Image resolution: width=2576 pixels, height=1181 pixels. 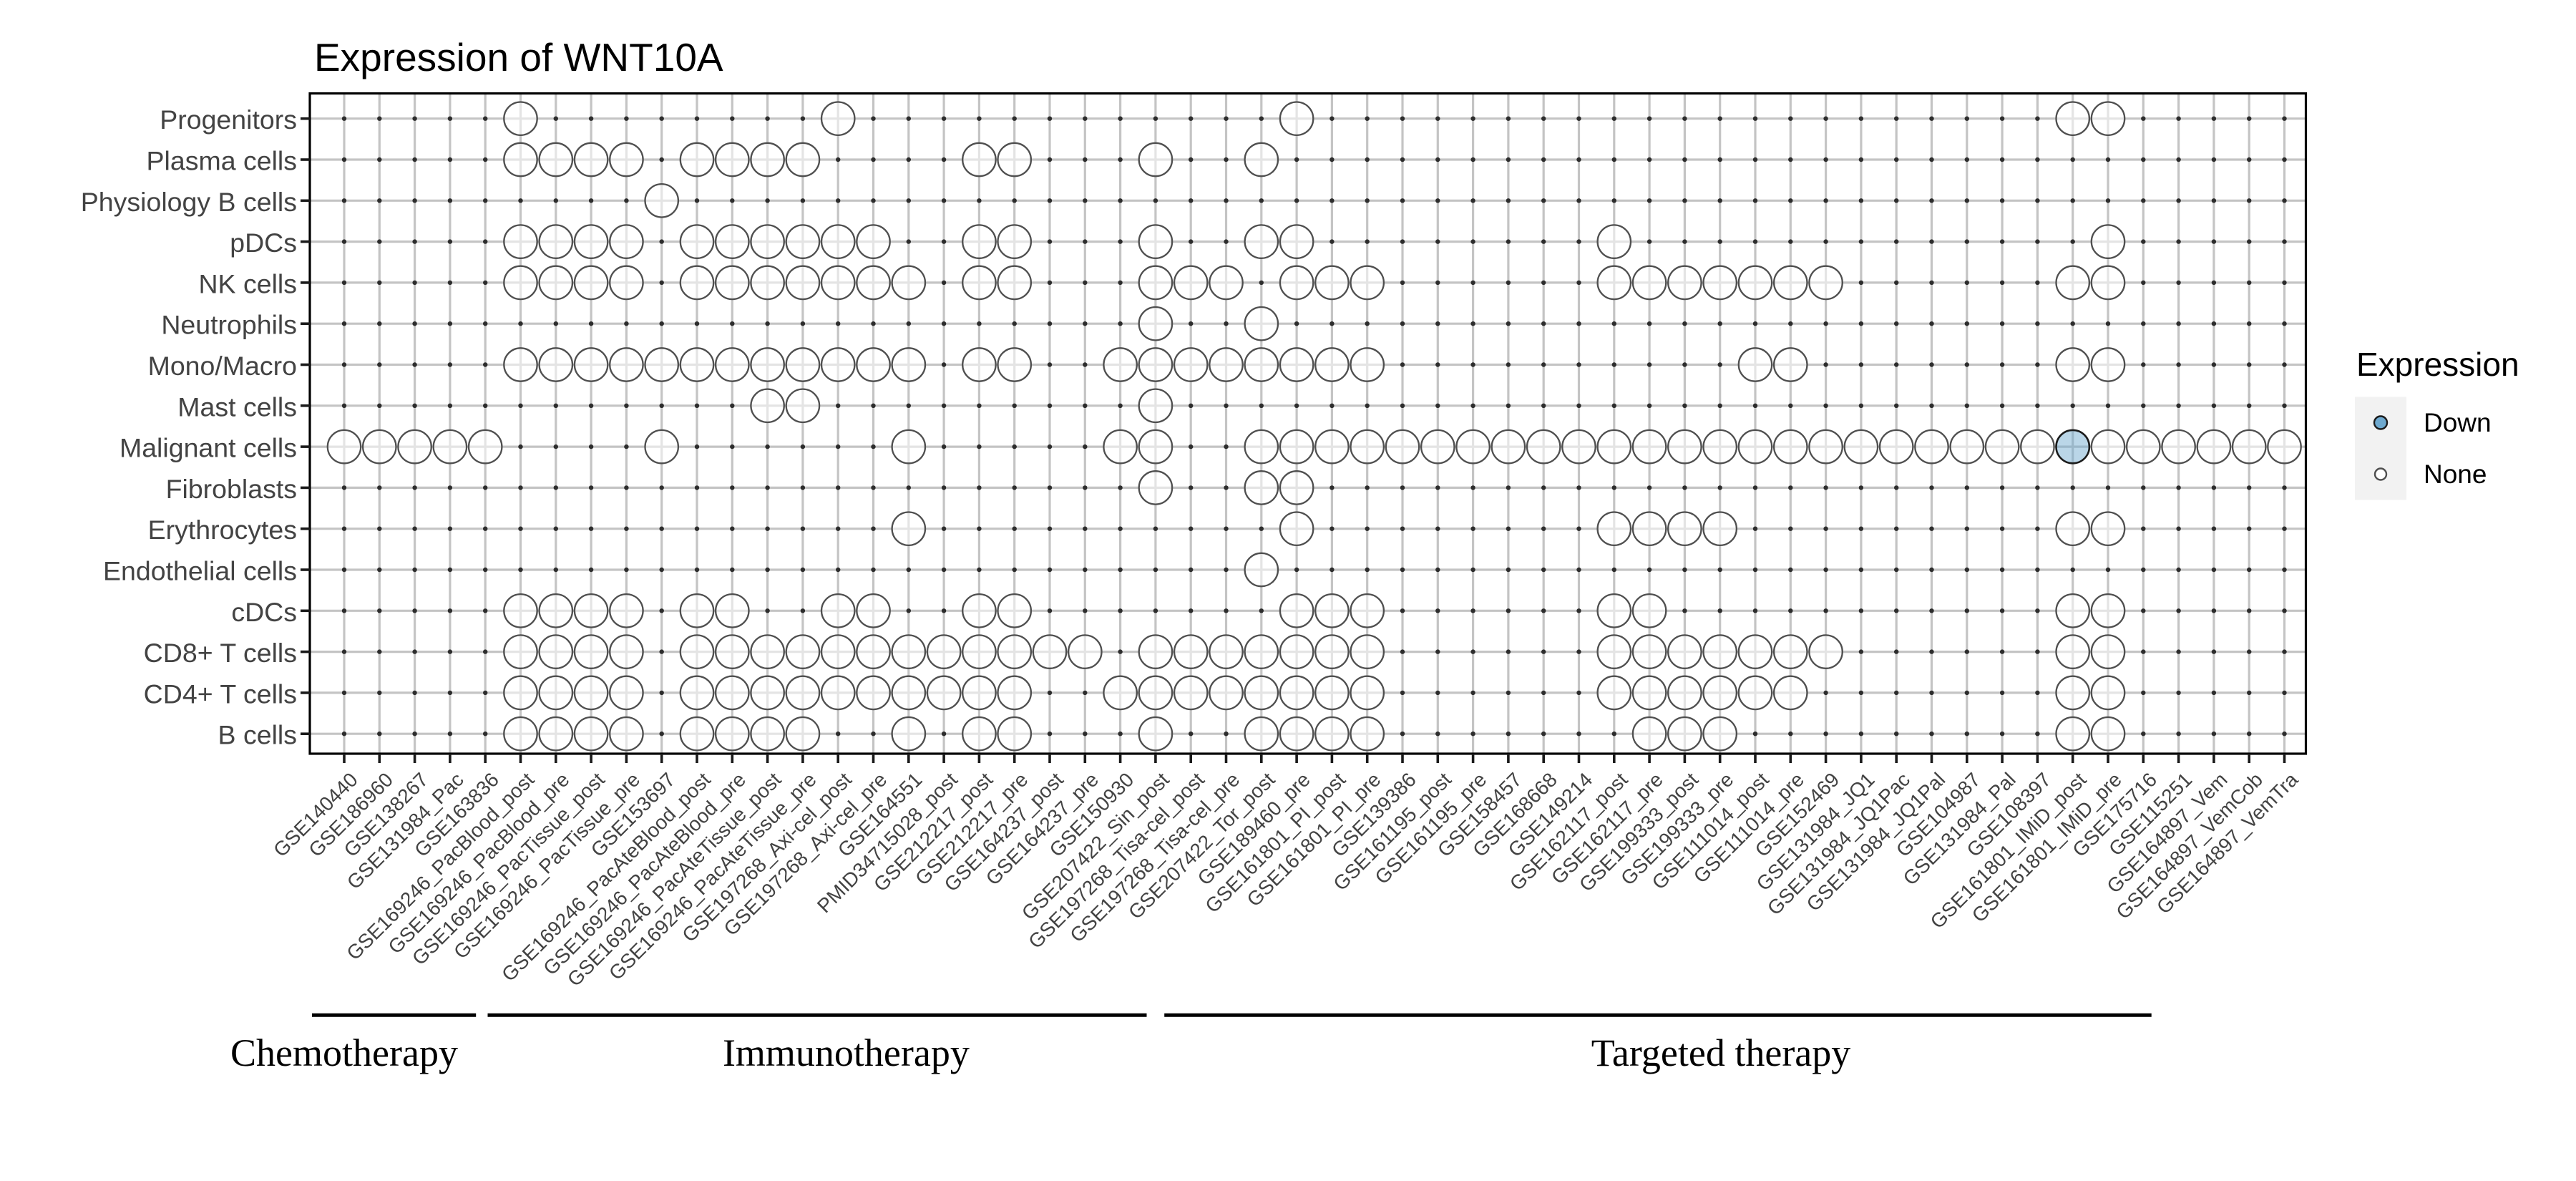 I want to click on group-label-targeted-therapy: Targeted therapy, so click(x=1721, y=1052).